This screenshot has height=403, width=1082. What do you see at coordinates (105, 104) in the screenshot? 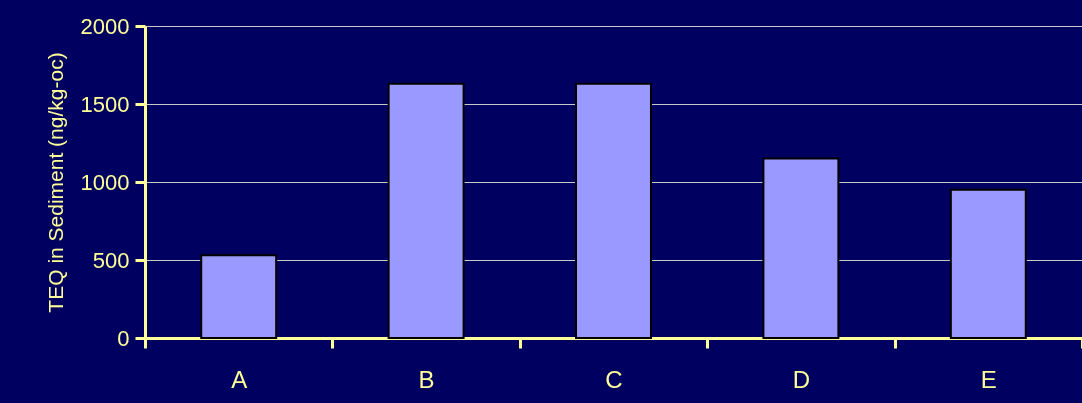
I see `y-tick-label: 1500` at bounding box center [105, 104].